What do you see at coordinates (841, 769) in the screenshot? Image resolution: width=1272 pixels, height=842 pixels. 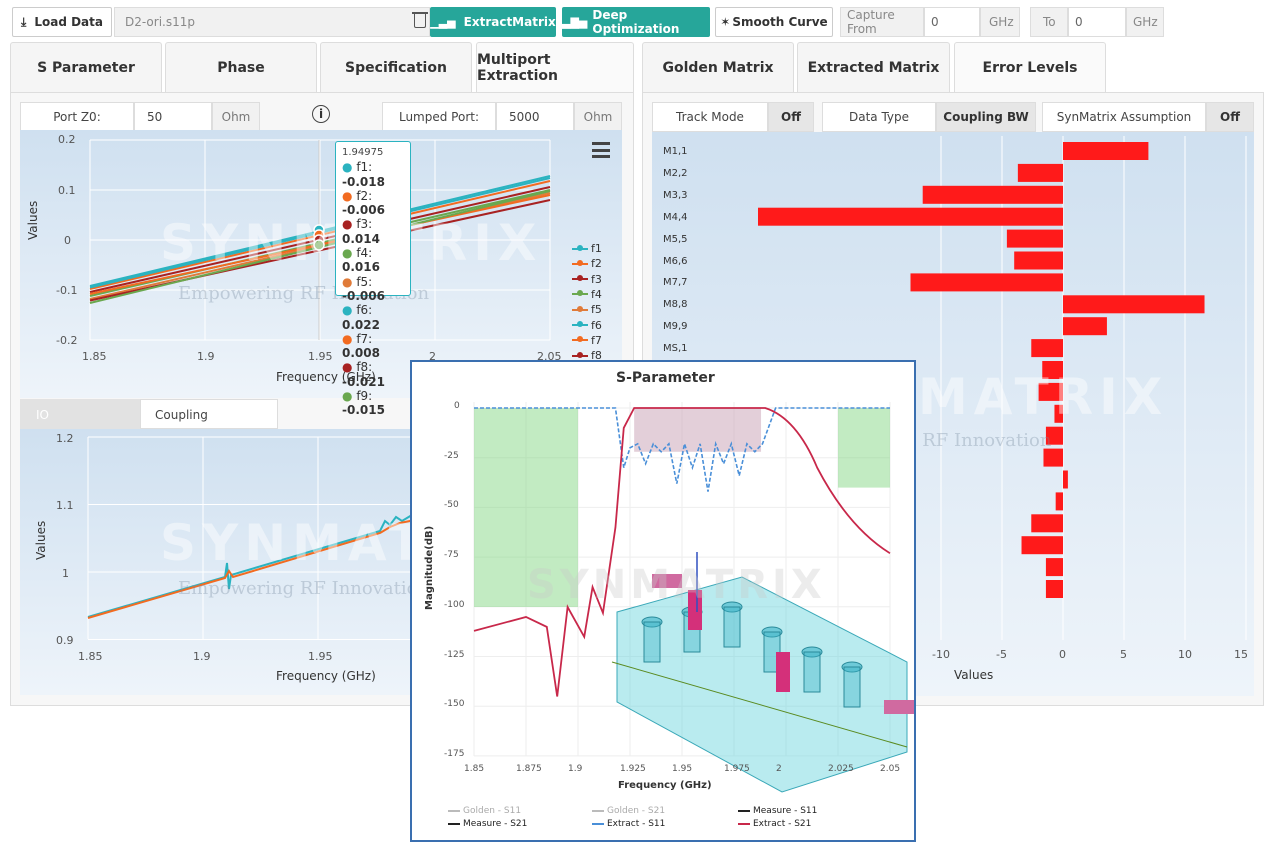 I see `popup-xtick: 2.025` at bounding box center [841, 769].